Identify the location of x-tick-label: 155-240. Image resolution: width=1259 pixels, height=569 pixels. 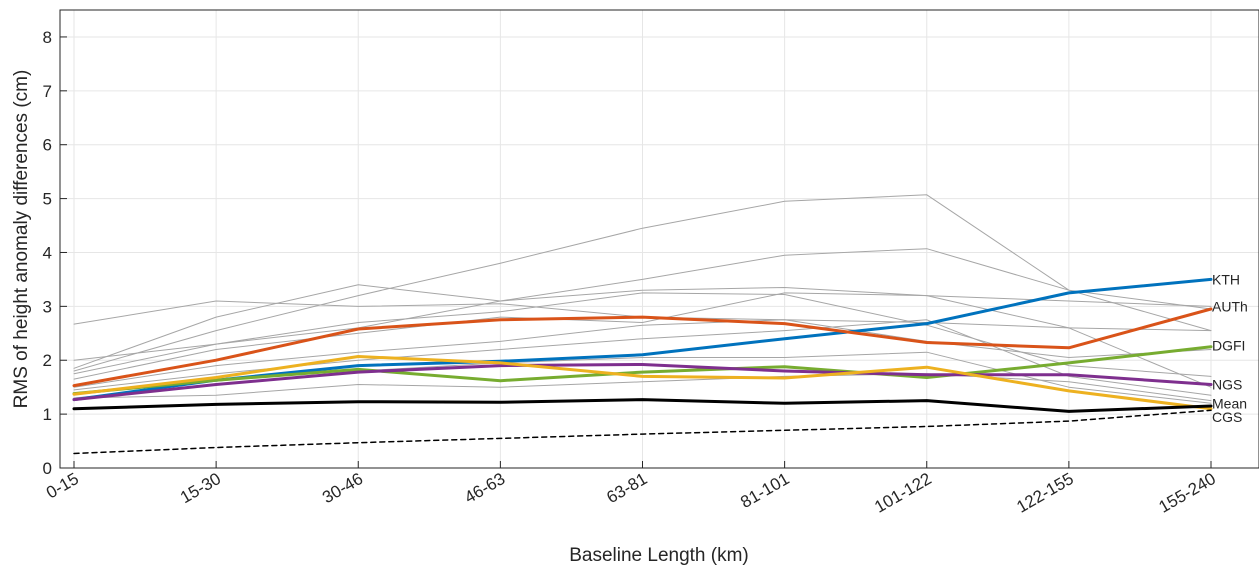
(1187, 493).